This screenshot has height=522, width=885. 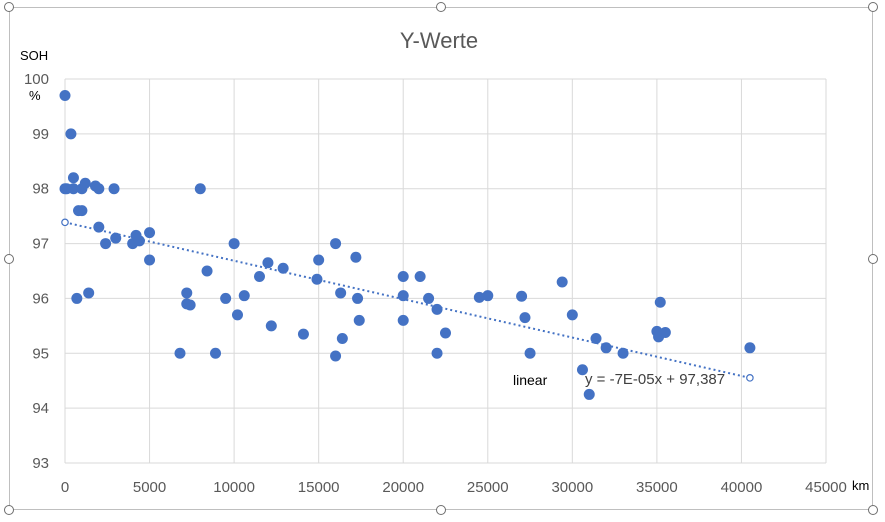 What do you see at coordinates (572, 487) in the screenshot?
I see `x-tick-label: 30000` at bounding box center [572, 487].